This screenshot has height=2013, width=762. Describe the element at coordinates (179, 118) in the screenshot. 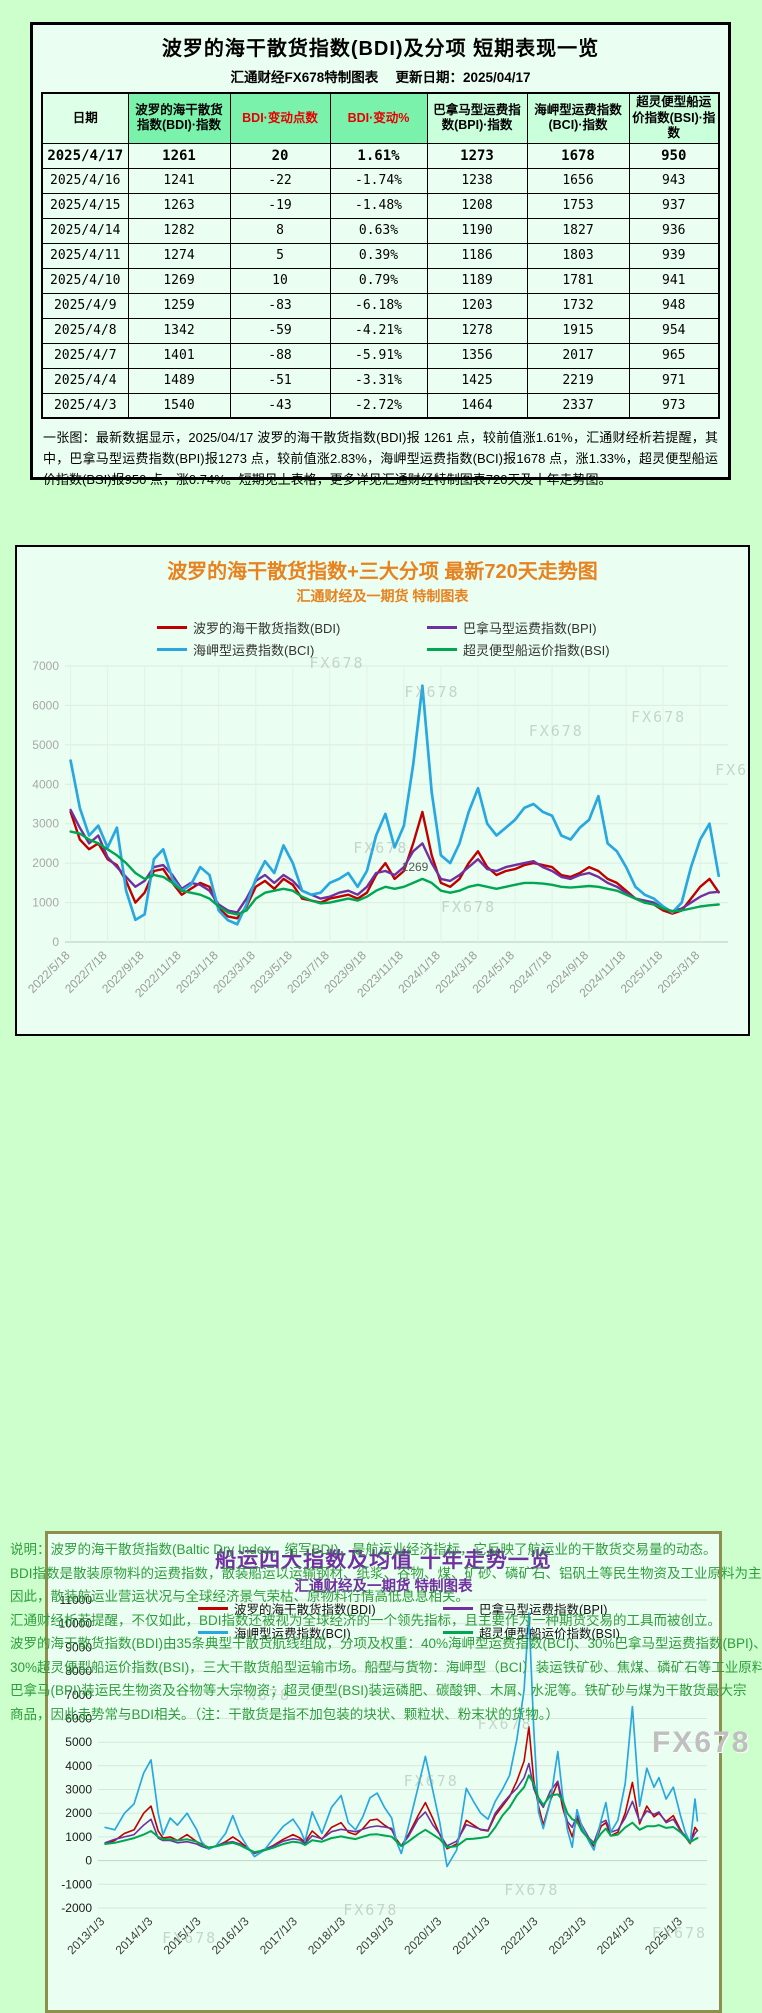

I see `column-header: 波罗的海干散货指数(BDI)·指数` at that location.